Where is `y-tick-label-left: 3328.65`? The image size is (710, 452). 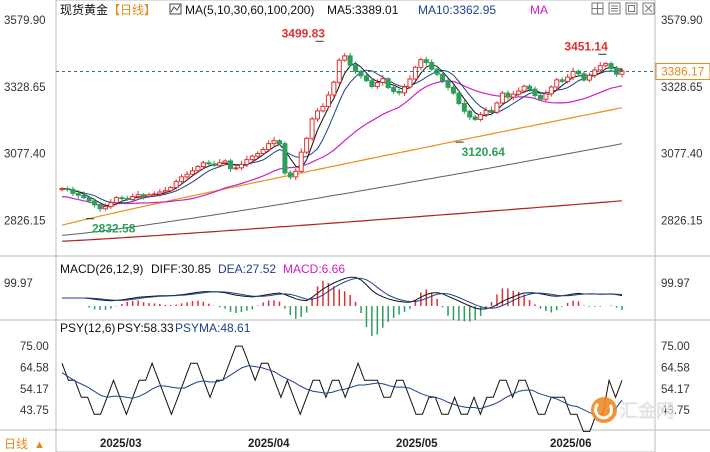
y-tick-label-left: 3328.65 is located at coordinates (25, 88).